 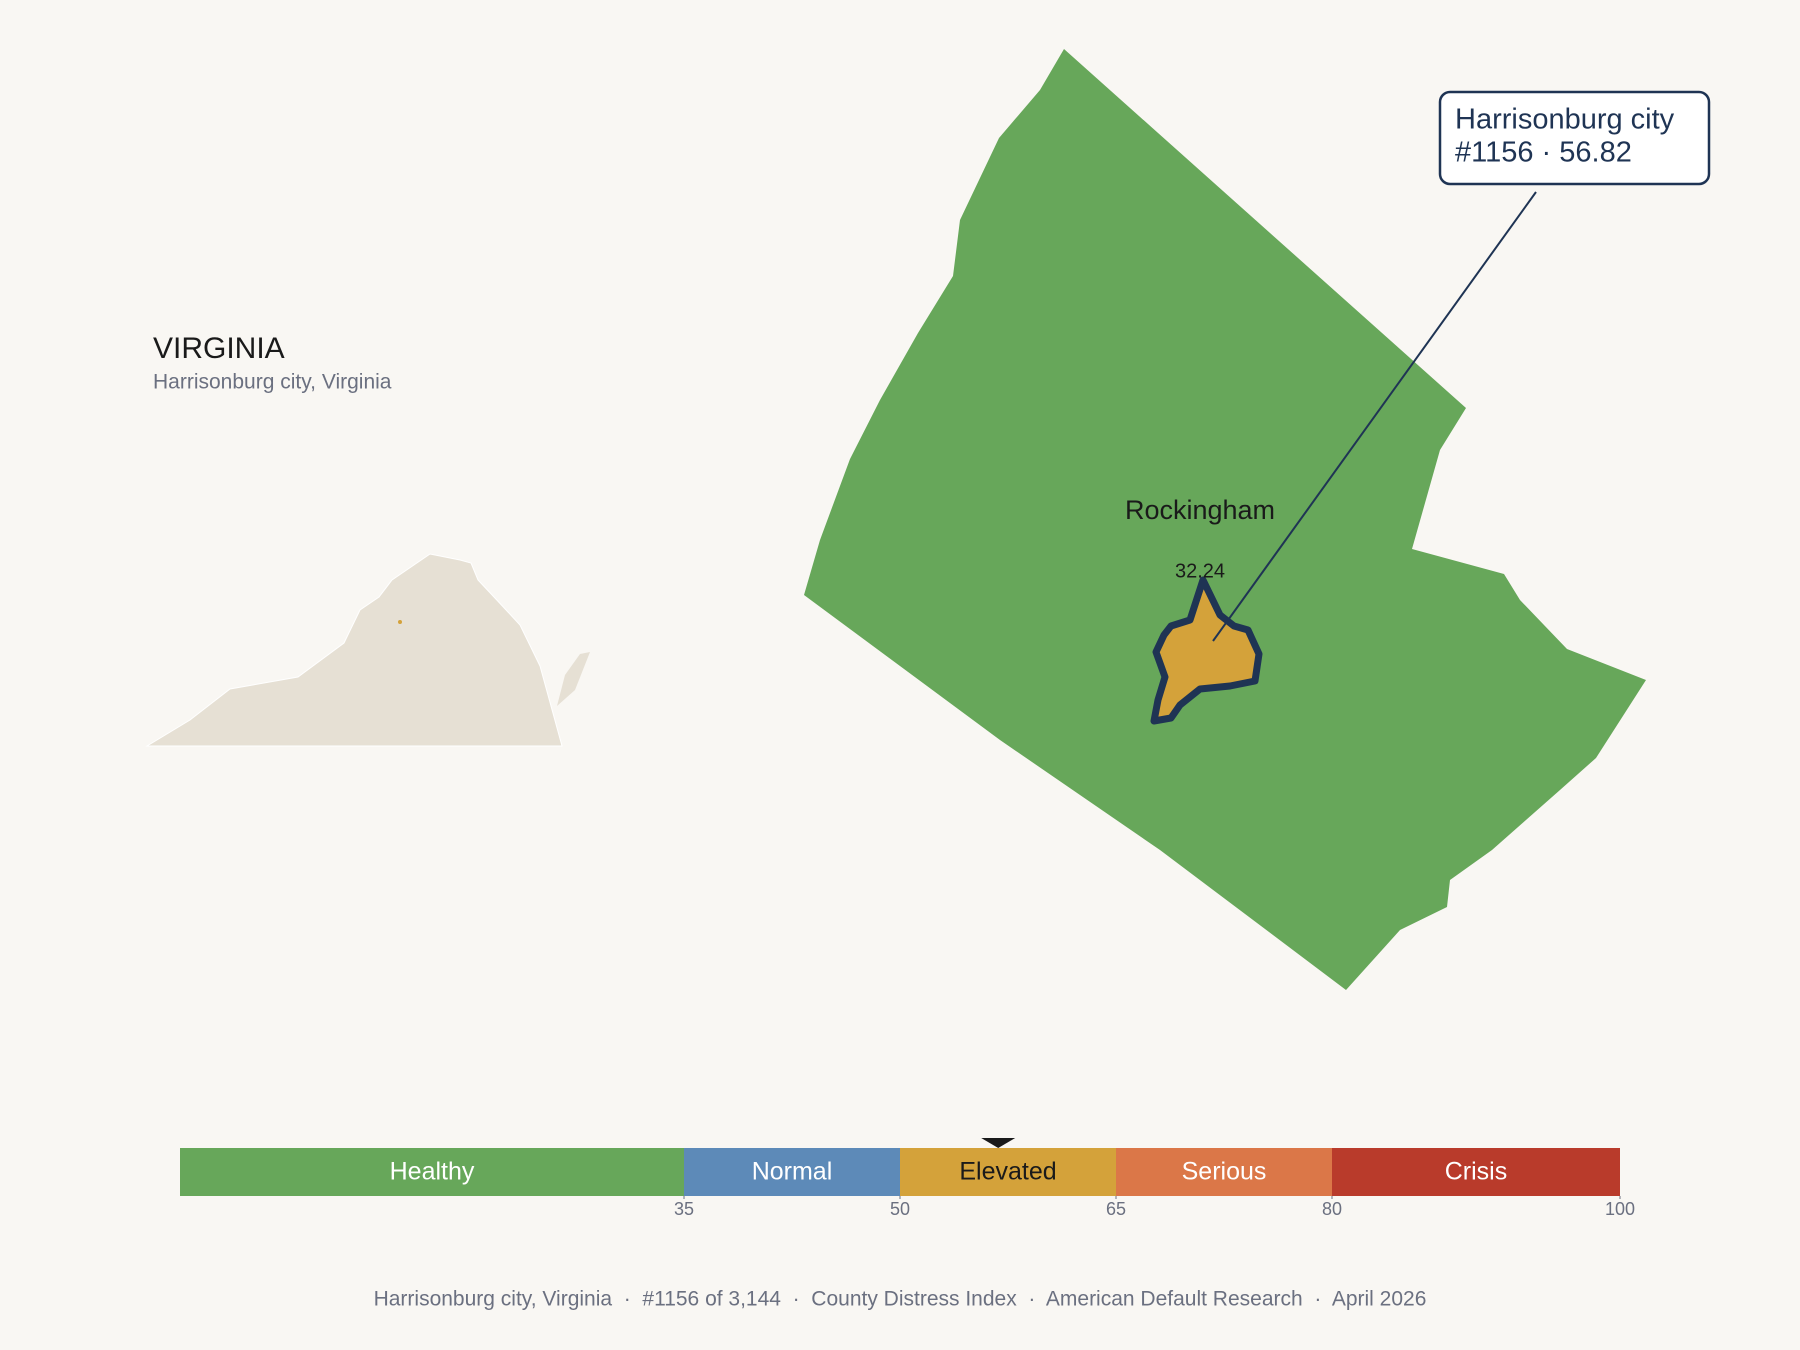 I want to click on state-highlight, so click(x=400, y=622).